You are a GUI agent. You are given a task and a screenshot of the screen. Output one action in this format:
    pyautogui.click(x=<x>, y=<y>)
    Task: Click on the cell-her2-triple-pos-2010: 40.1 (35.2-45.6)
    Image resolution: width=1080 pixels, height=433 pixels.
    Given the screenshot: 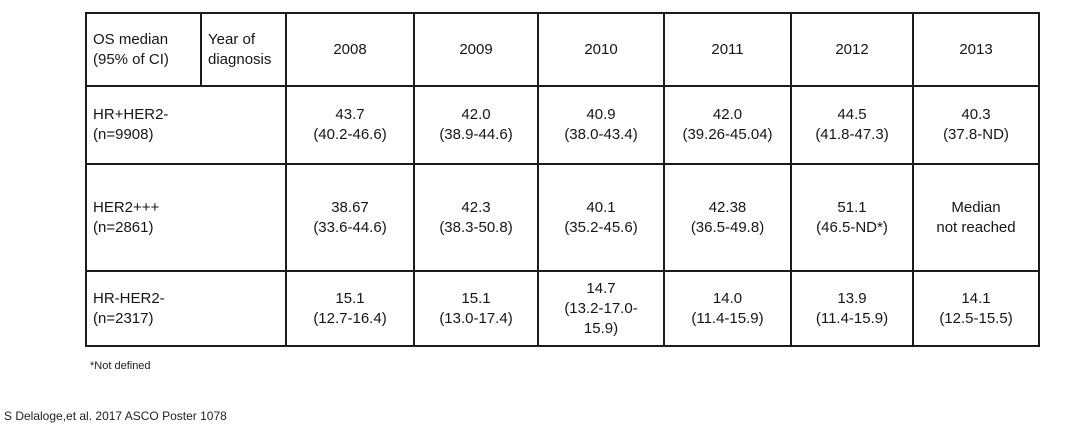 What is the action you would take?
    pyautogui.click(x=601, y=217)
    